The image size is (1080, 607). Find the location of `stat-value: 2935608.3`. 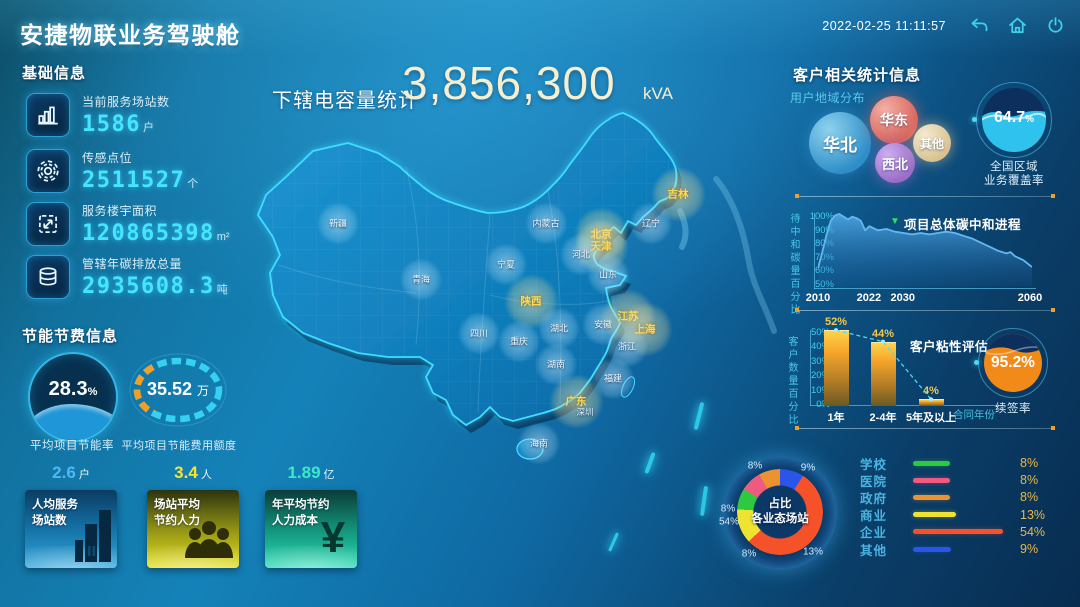

stat-value: 2935608.3 is located at coordinates (148, 286).